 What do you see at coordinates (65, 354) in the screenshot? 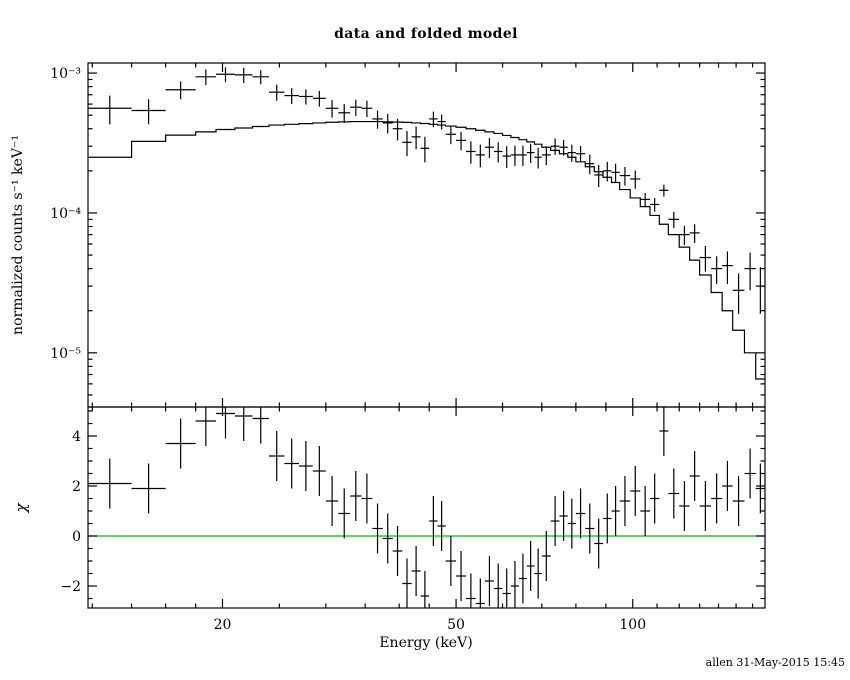
I see `y-tick-label: 10⁻⁵` at bounding box center [65, 354].